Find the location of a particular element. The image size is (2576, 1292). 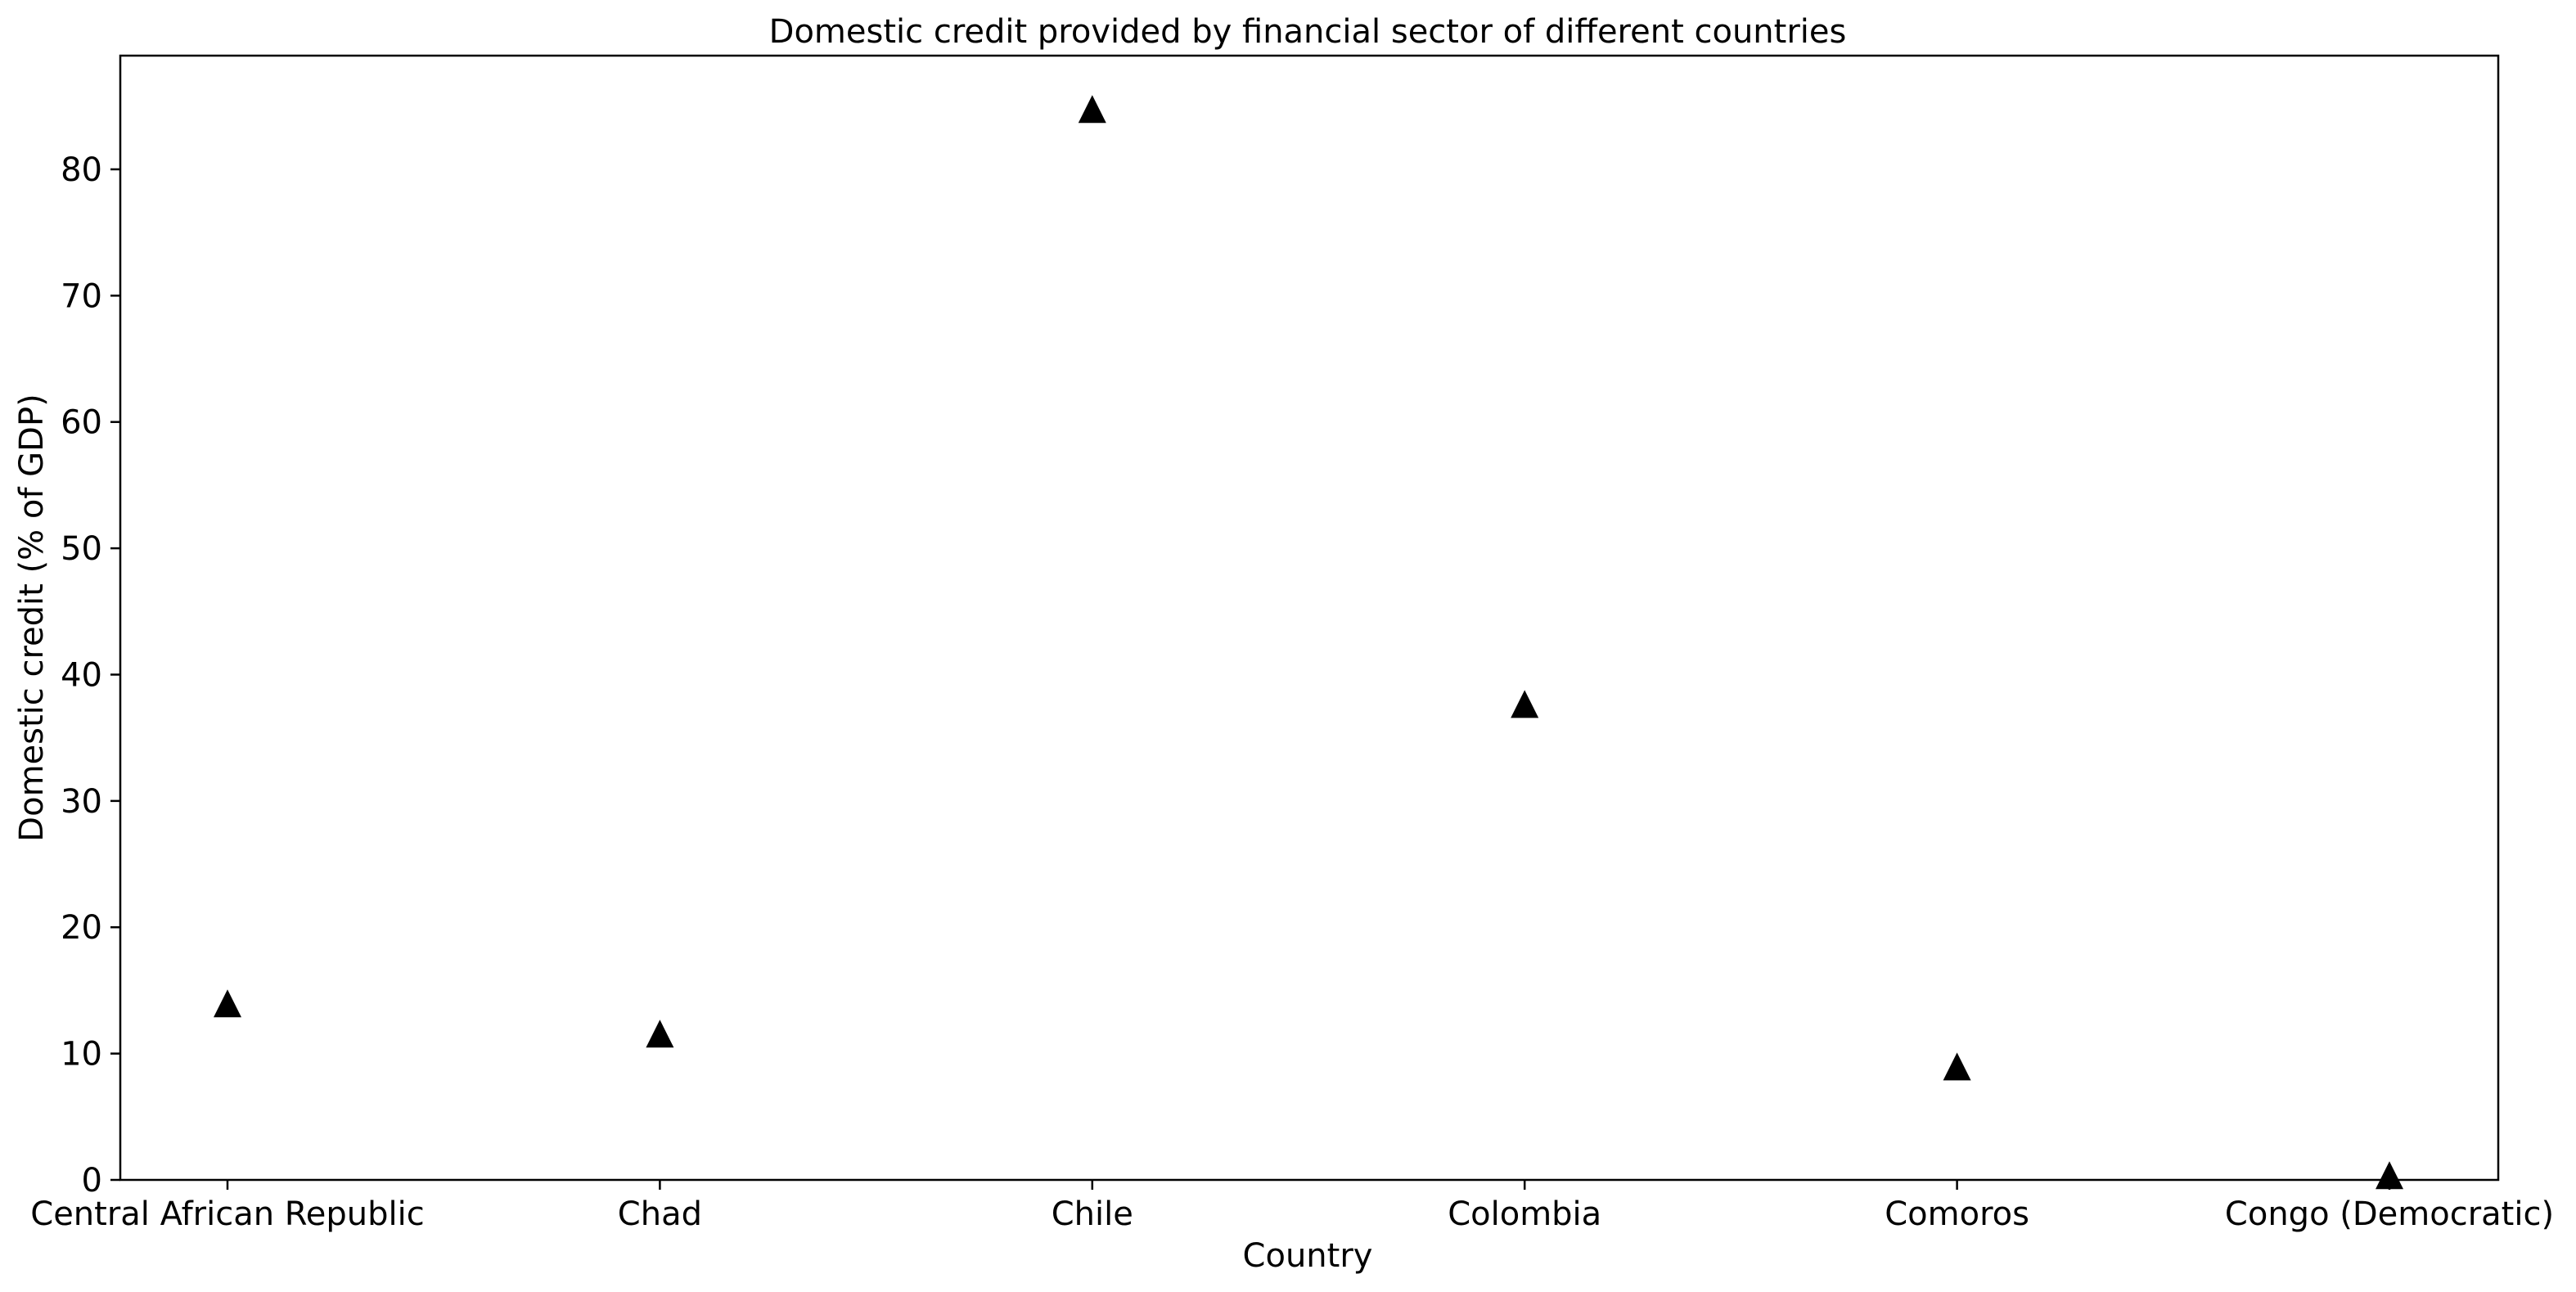

x-tick-label: Chad is located at coordinates (660, 1214).